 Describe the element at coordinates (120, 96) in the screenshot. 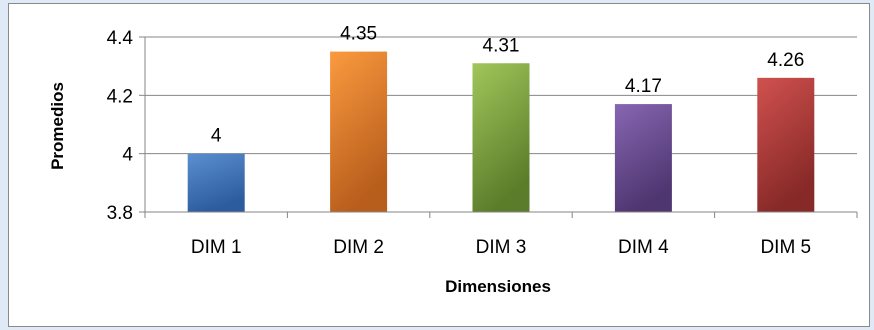

I see `y-tick-label: 4.2` at that location.